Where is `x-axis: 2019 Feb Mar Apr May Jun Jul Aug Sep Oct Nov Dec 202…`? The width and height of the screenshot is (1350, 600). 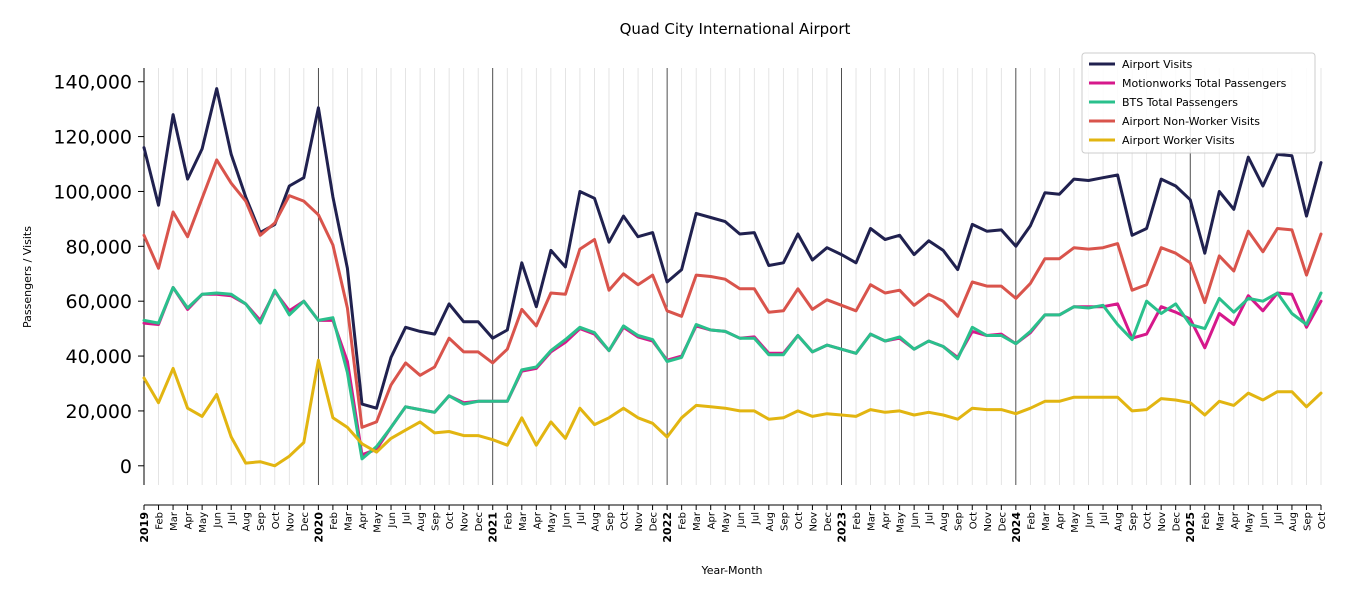
x-axis: 2019 Feb Mar Apr May Jun Jul Aug Sep Oct Nov Dec 202… is located at coordinates (733, 523).